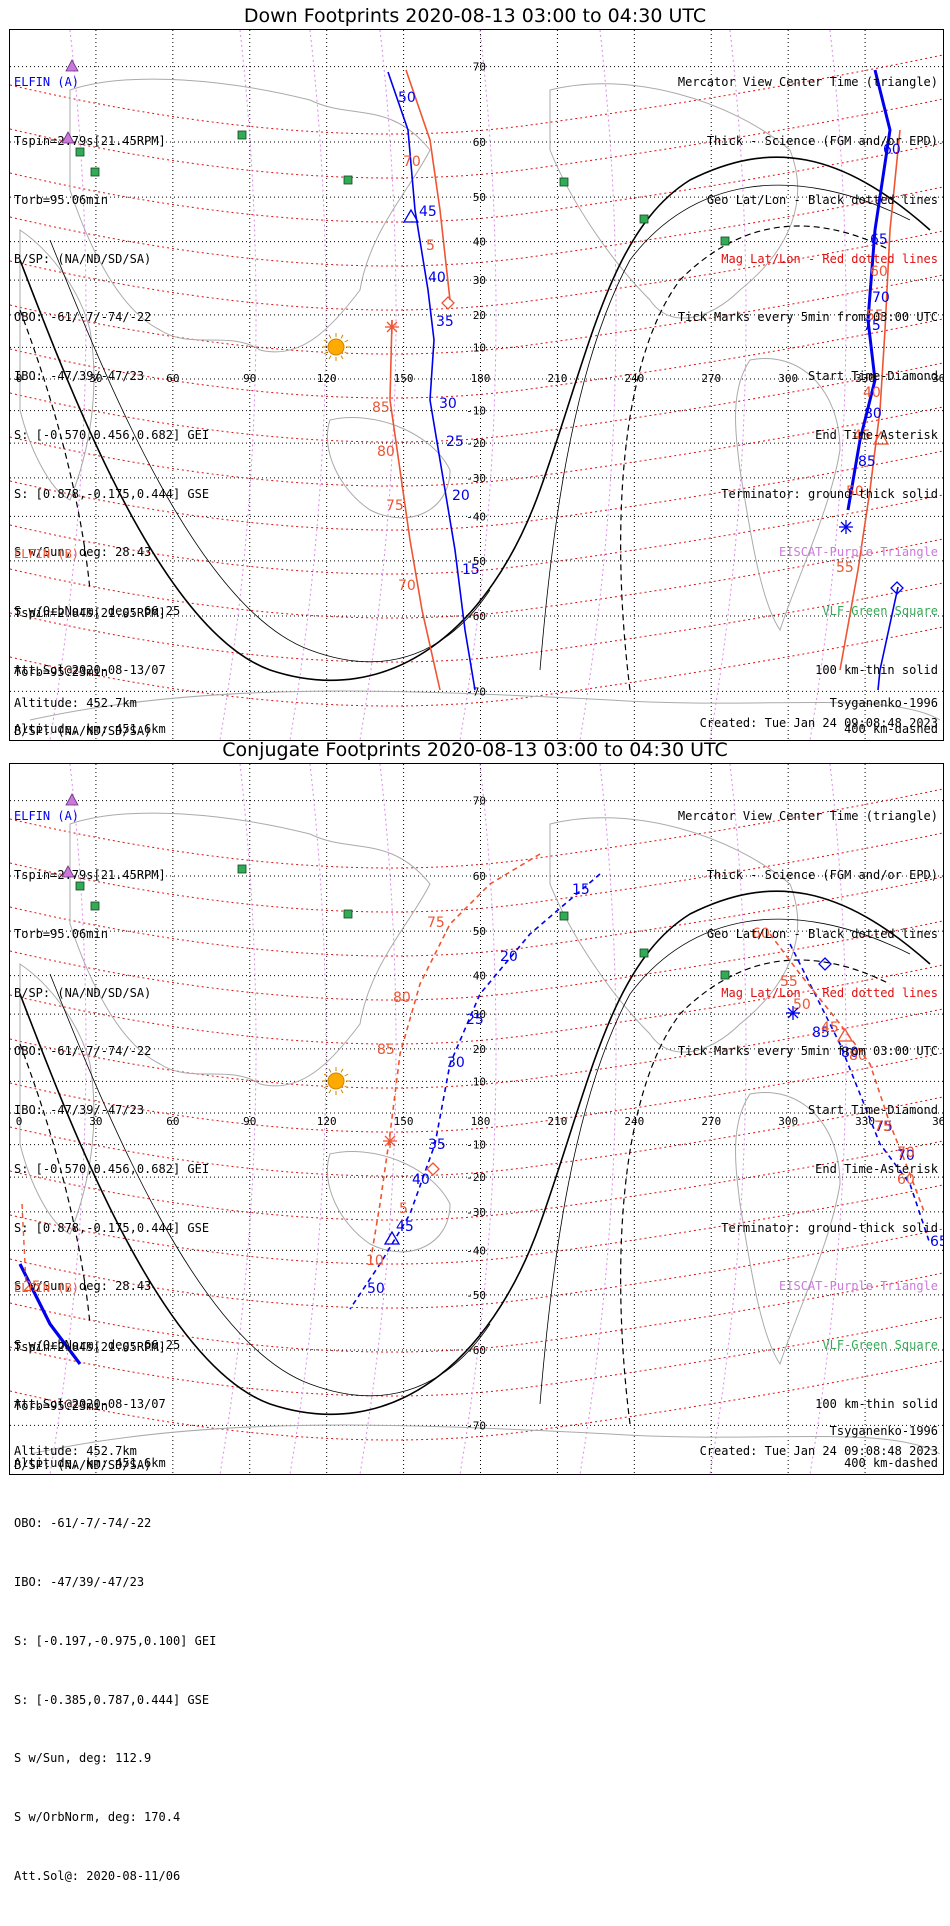 The image size is (950, 1926). Describe the element at coordinates (807, 1051) in the screenshot. I see `legend-item: Tick Marks every 5min from 03:00 UTC` at that location.